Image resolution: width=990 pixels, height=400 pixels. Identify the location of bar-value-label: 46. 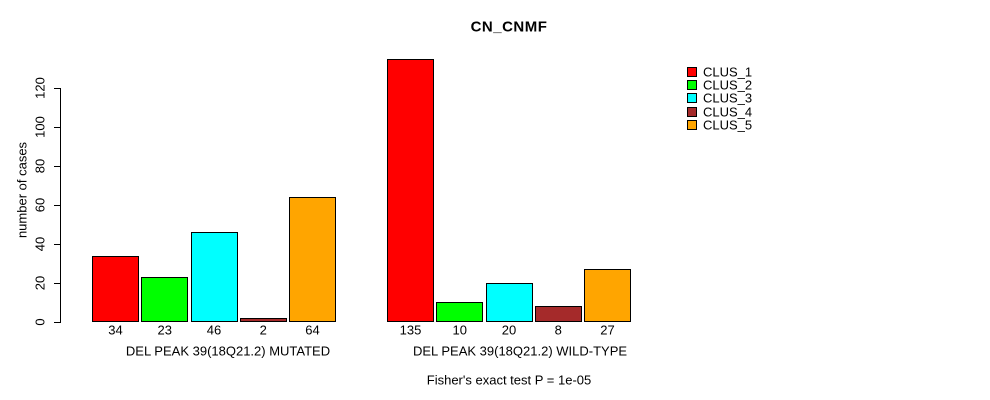
(214, 330).